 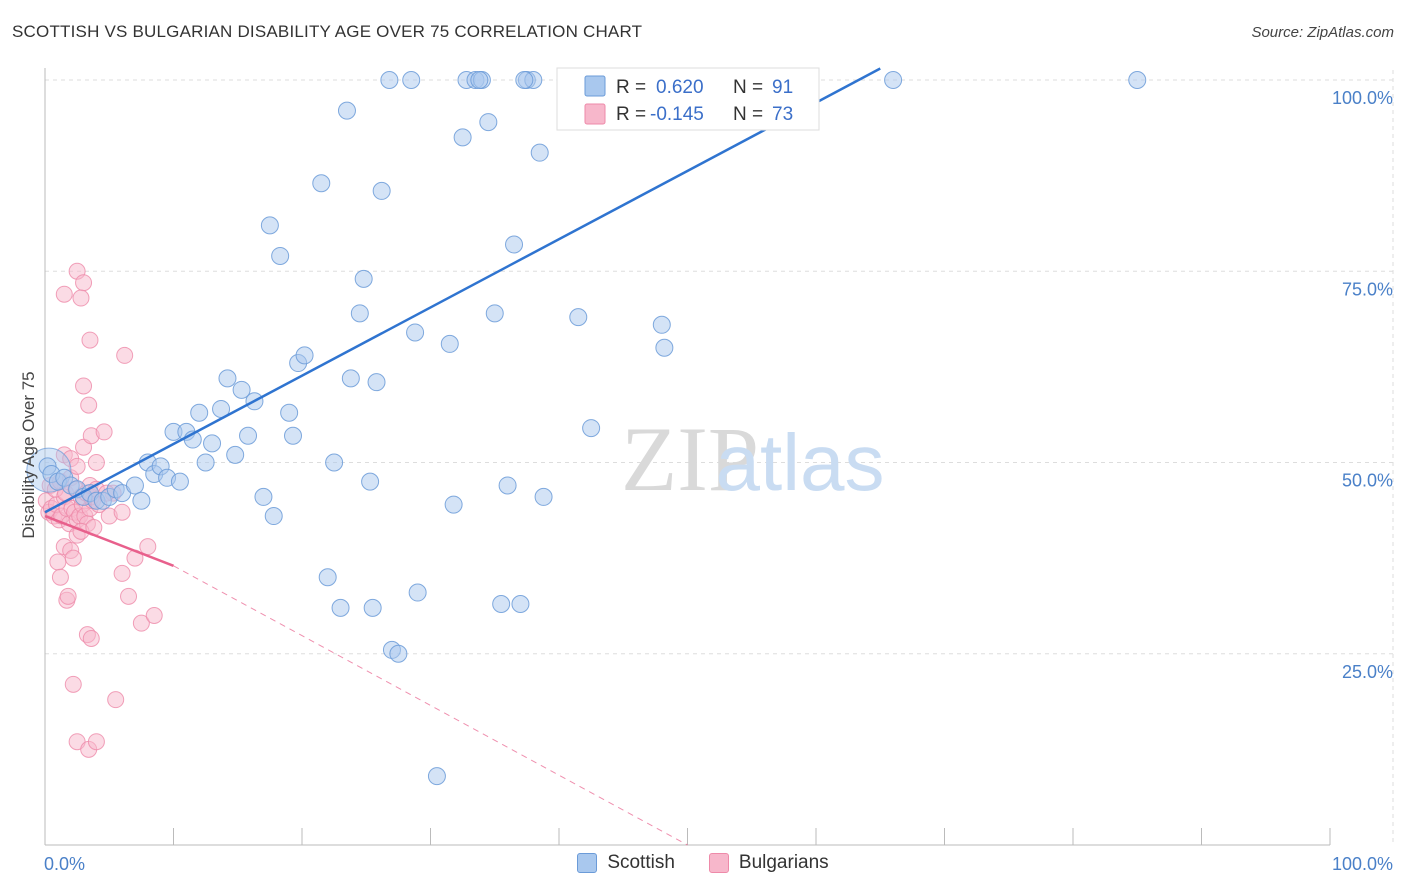 What do you see at coordinates (587, 863) in the screenshot?
I see `scottish-legend-swatch` at bounding box center [587, 863].